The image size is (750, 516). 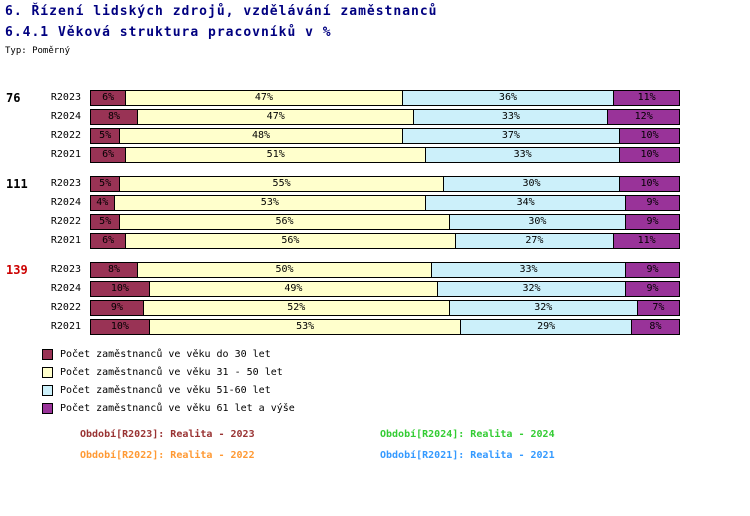 I want to click on bar-segment: 34%, so click(x=526, y=202).